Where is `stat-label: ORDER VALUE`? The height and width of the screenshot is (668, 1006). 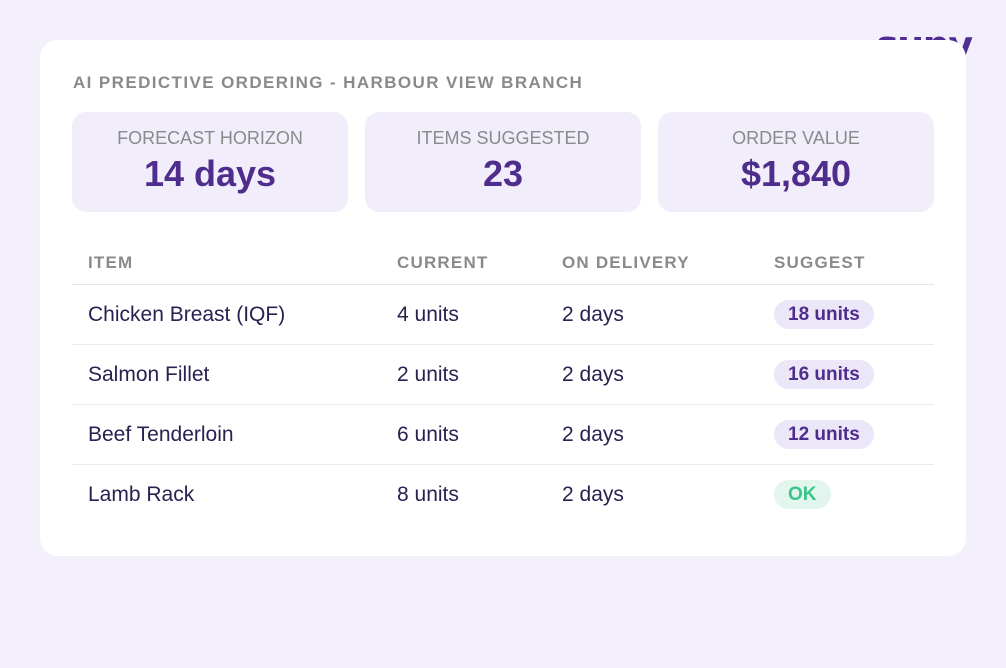 stat-label: ORDER VALUE is located at coordinates (796, 138).